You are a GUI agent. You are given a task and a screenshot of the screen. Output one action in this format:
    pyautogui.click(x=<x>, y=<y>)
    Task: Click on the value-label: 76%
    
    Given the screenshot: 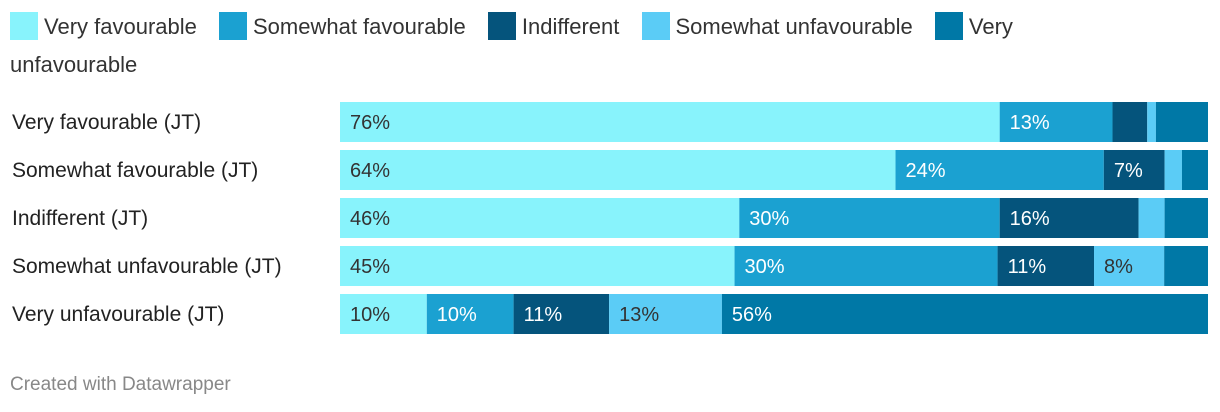 What is the action you would take?
    pyautogui.click(x=370, y=123)
    